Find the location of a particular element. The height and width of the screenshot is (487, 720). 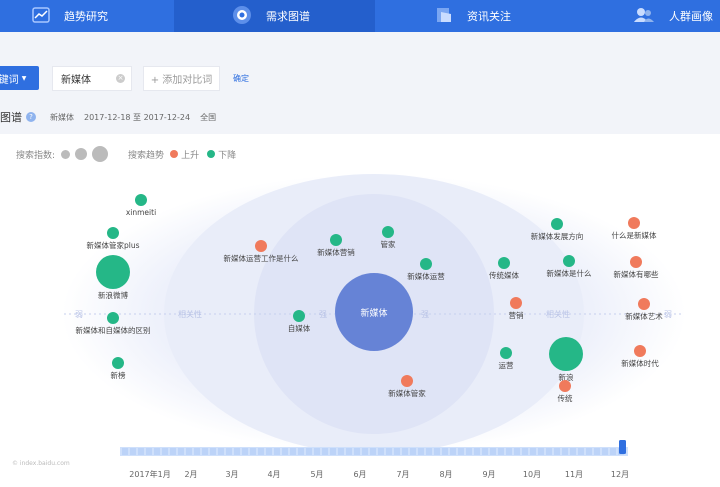

nav-tab-demand-map: 需求图谱 is located at coordinates (274, 16).